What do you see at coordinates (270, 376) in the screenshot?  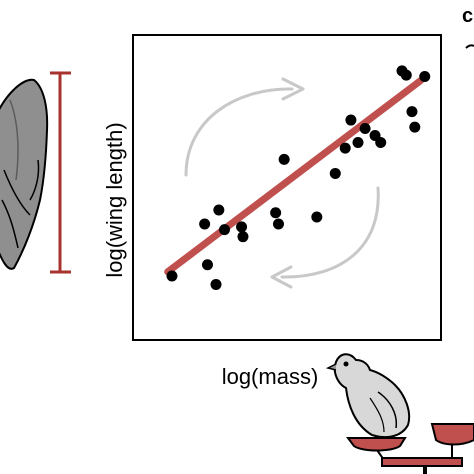 I see `x-axis-label: log(mass)` at bounding box center [270, 376].